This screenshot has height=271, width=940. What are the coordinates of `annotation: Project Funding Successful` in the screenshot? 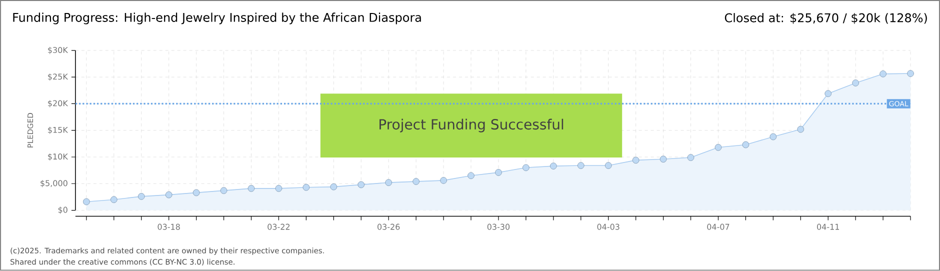 It's located at (472, 125).